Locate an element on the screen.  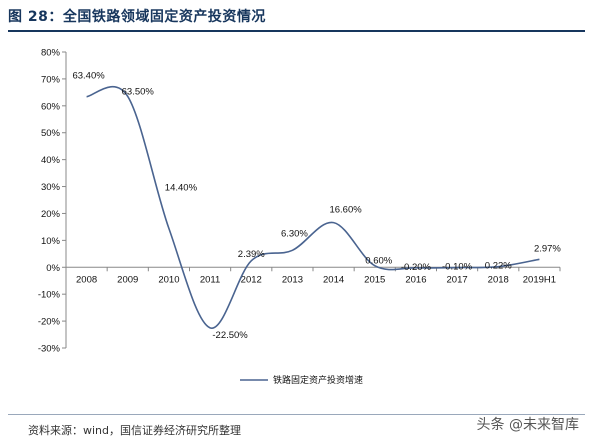
y-tick-label: -20% is located at coordinates (49, 322).